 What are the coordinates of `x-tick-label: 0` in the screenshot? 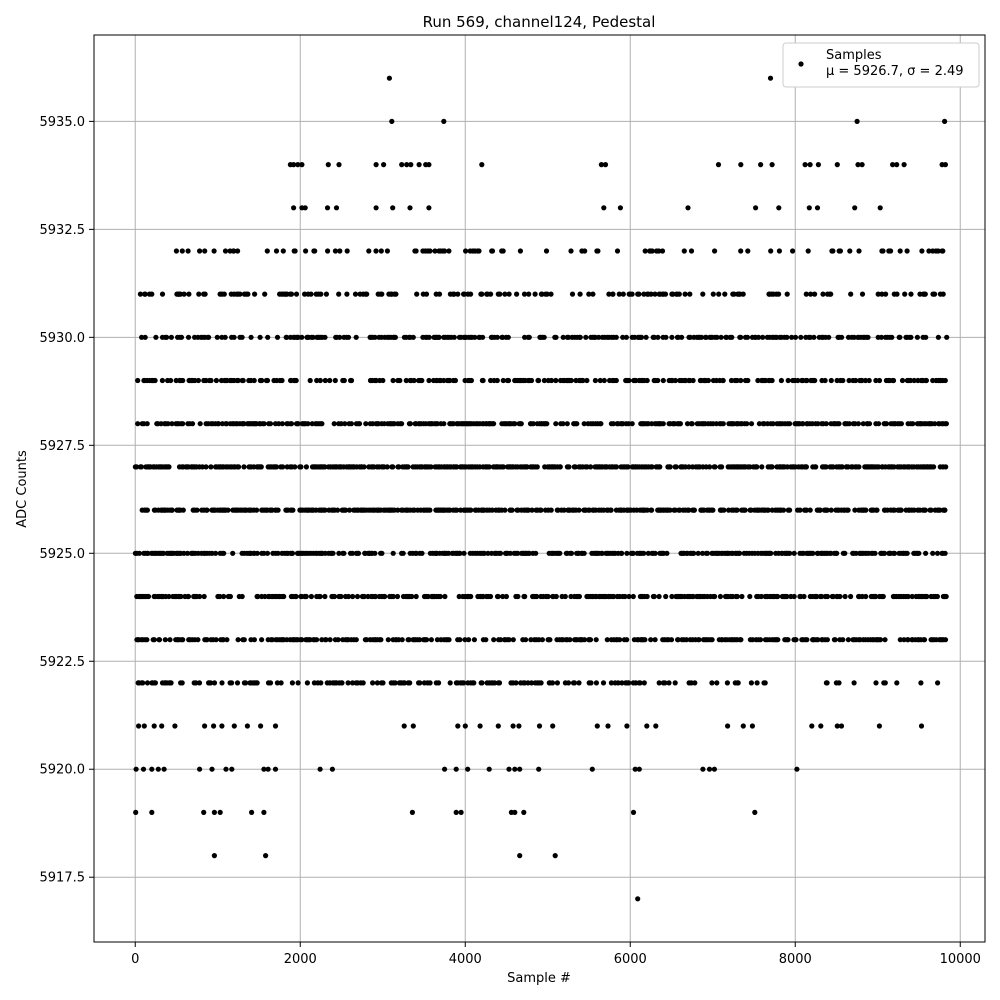 It's located at (135, 959).